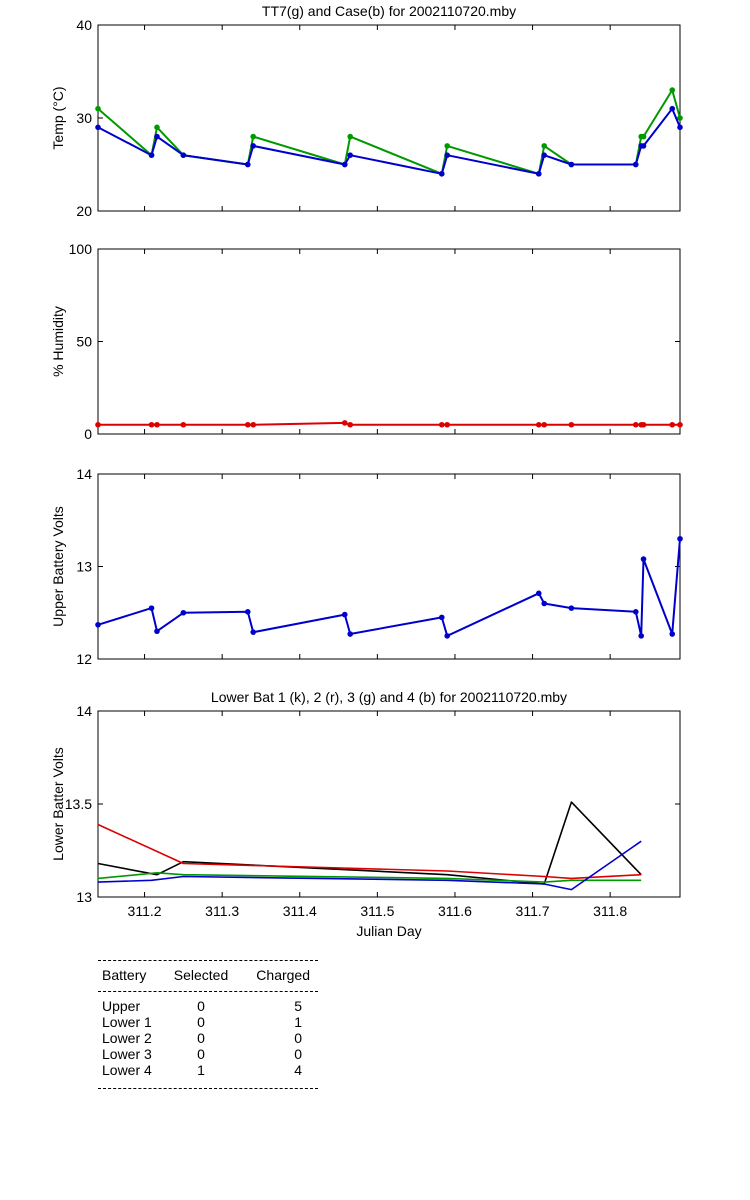 Image resolution: width=750 pixels, height=1200 pixels. I want to click on table-rule-mid, so click(208, 991).